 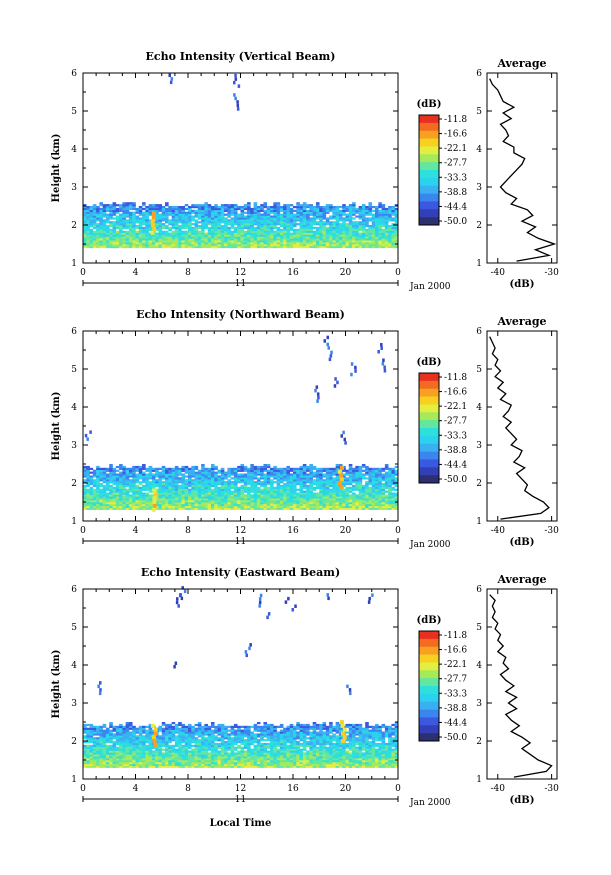 I want to click on x-tick-label: 0, so click(x=398, y=273).